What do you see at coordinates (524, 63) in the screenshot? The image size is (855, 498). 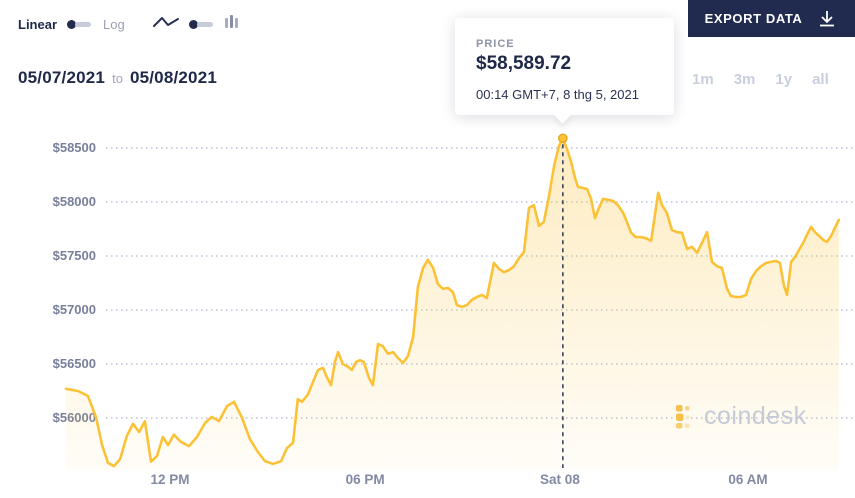 I see `tooltip-price-value: $58,589.72` at bounding box center [524, 63].